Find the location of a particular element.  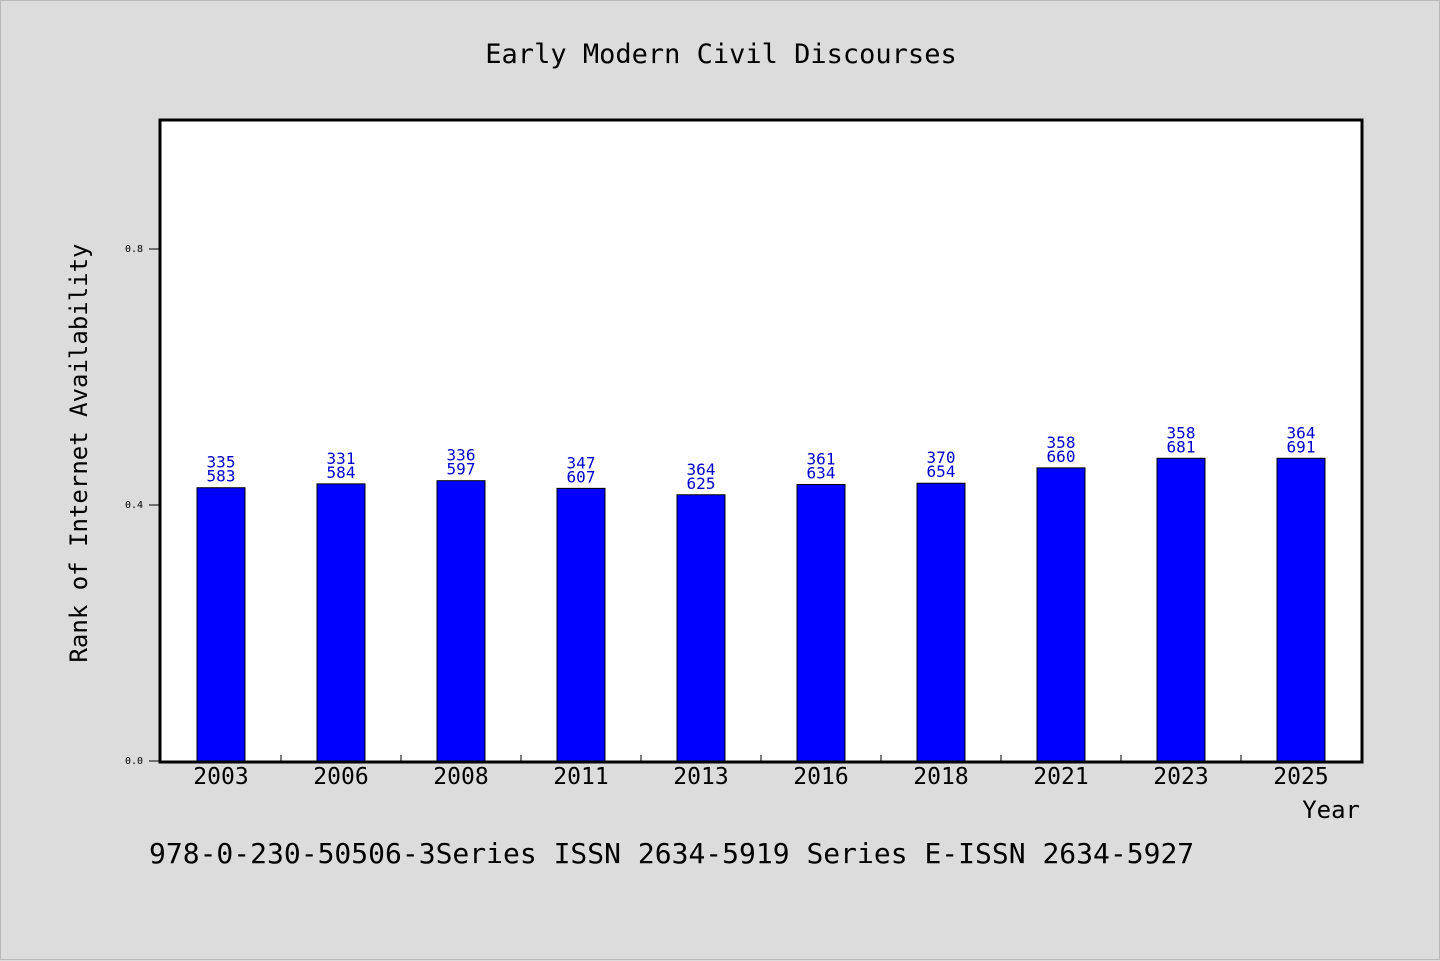

data-label-bottom: 597 is located at coordinates (461, 469).